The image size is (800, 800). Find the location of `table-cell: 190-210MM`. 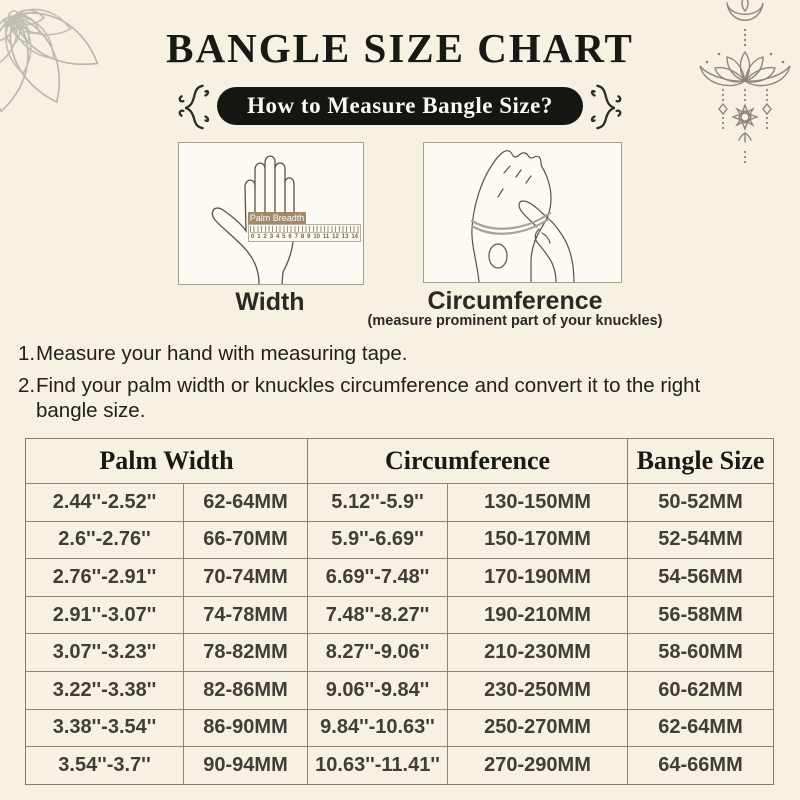

table-cell: 190-210MM is located at coordinates (538, 615).